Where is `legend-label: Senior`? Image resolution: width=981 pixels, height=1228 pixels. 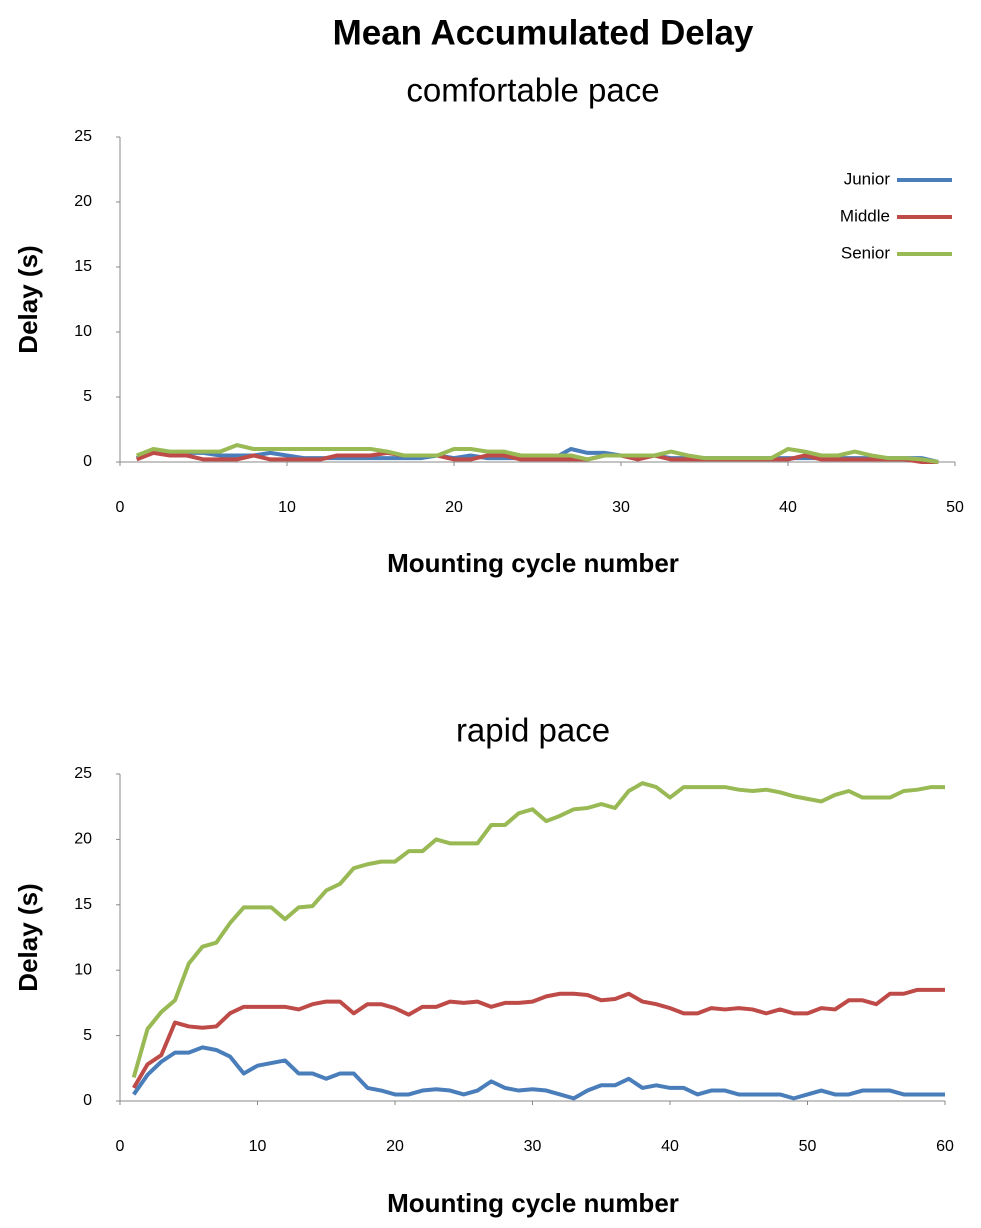 legend-label: Senior is located at coordinates (865, 252).